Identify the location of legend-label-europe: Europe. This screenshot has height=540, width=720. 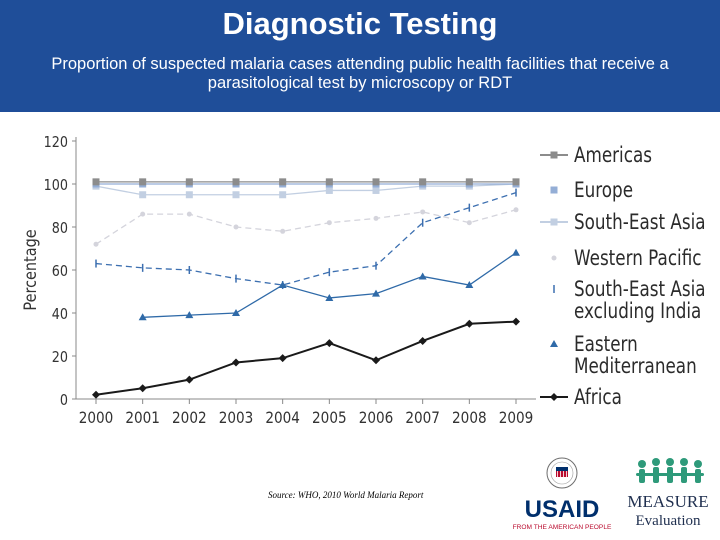
(603, 190).